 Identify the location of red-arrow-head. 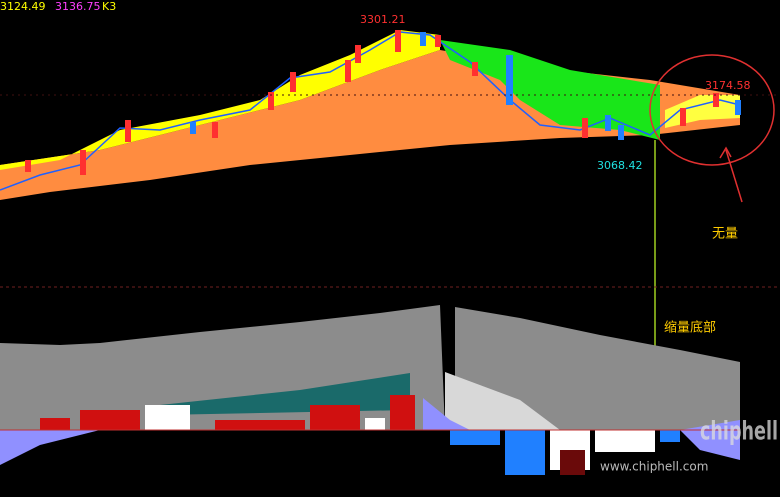
(725, 152).